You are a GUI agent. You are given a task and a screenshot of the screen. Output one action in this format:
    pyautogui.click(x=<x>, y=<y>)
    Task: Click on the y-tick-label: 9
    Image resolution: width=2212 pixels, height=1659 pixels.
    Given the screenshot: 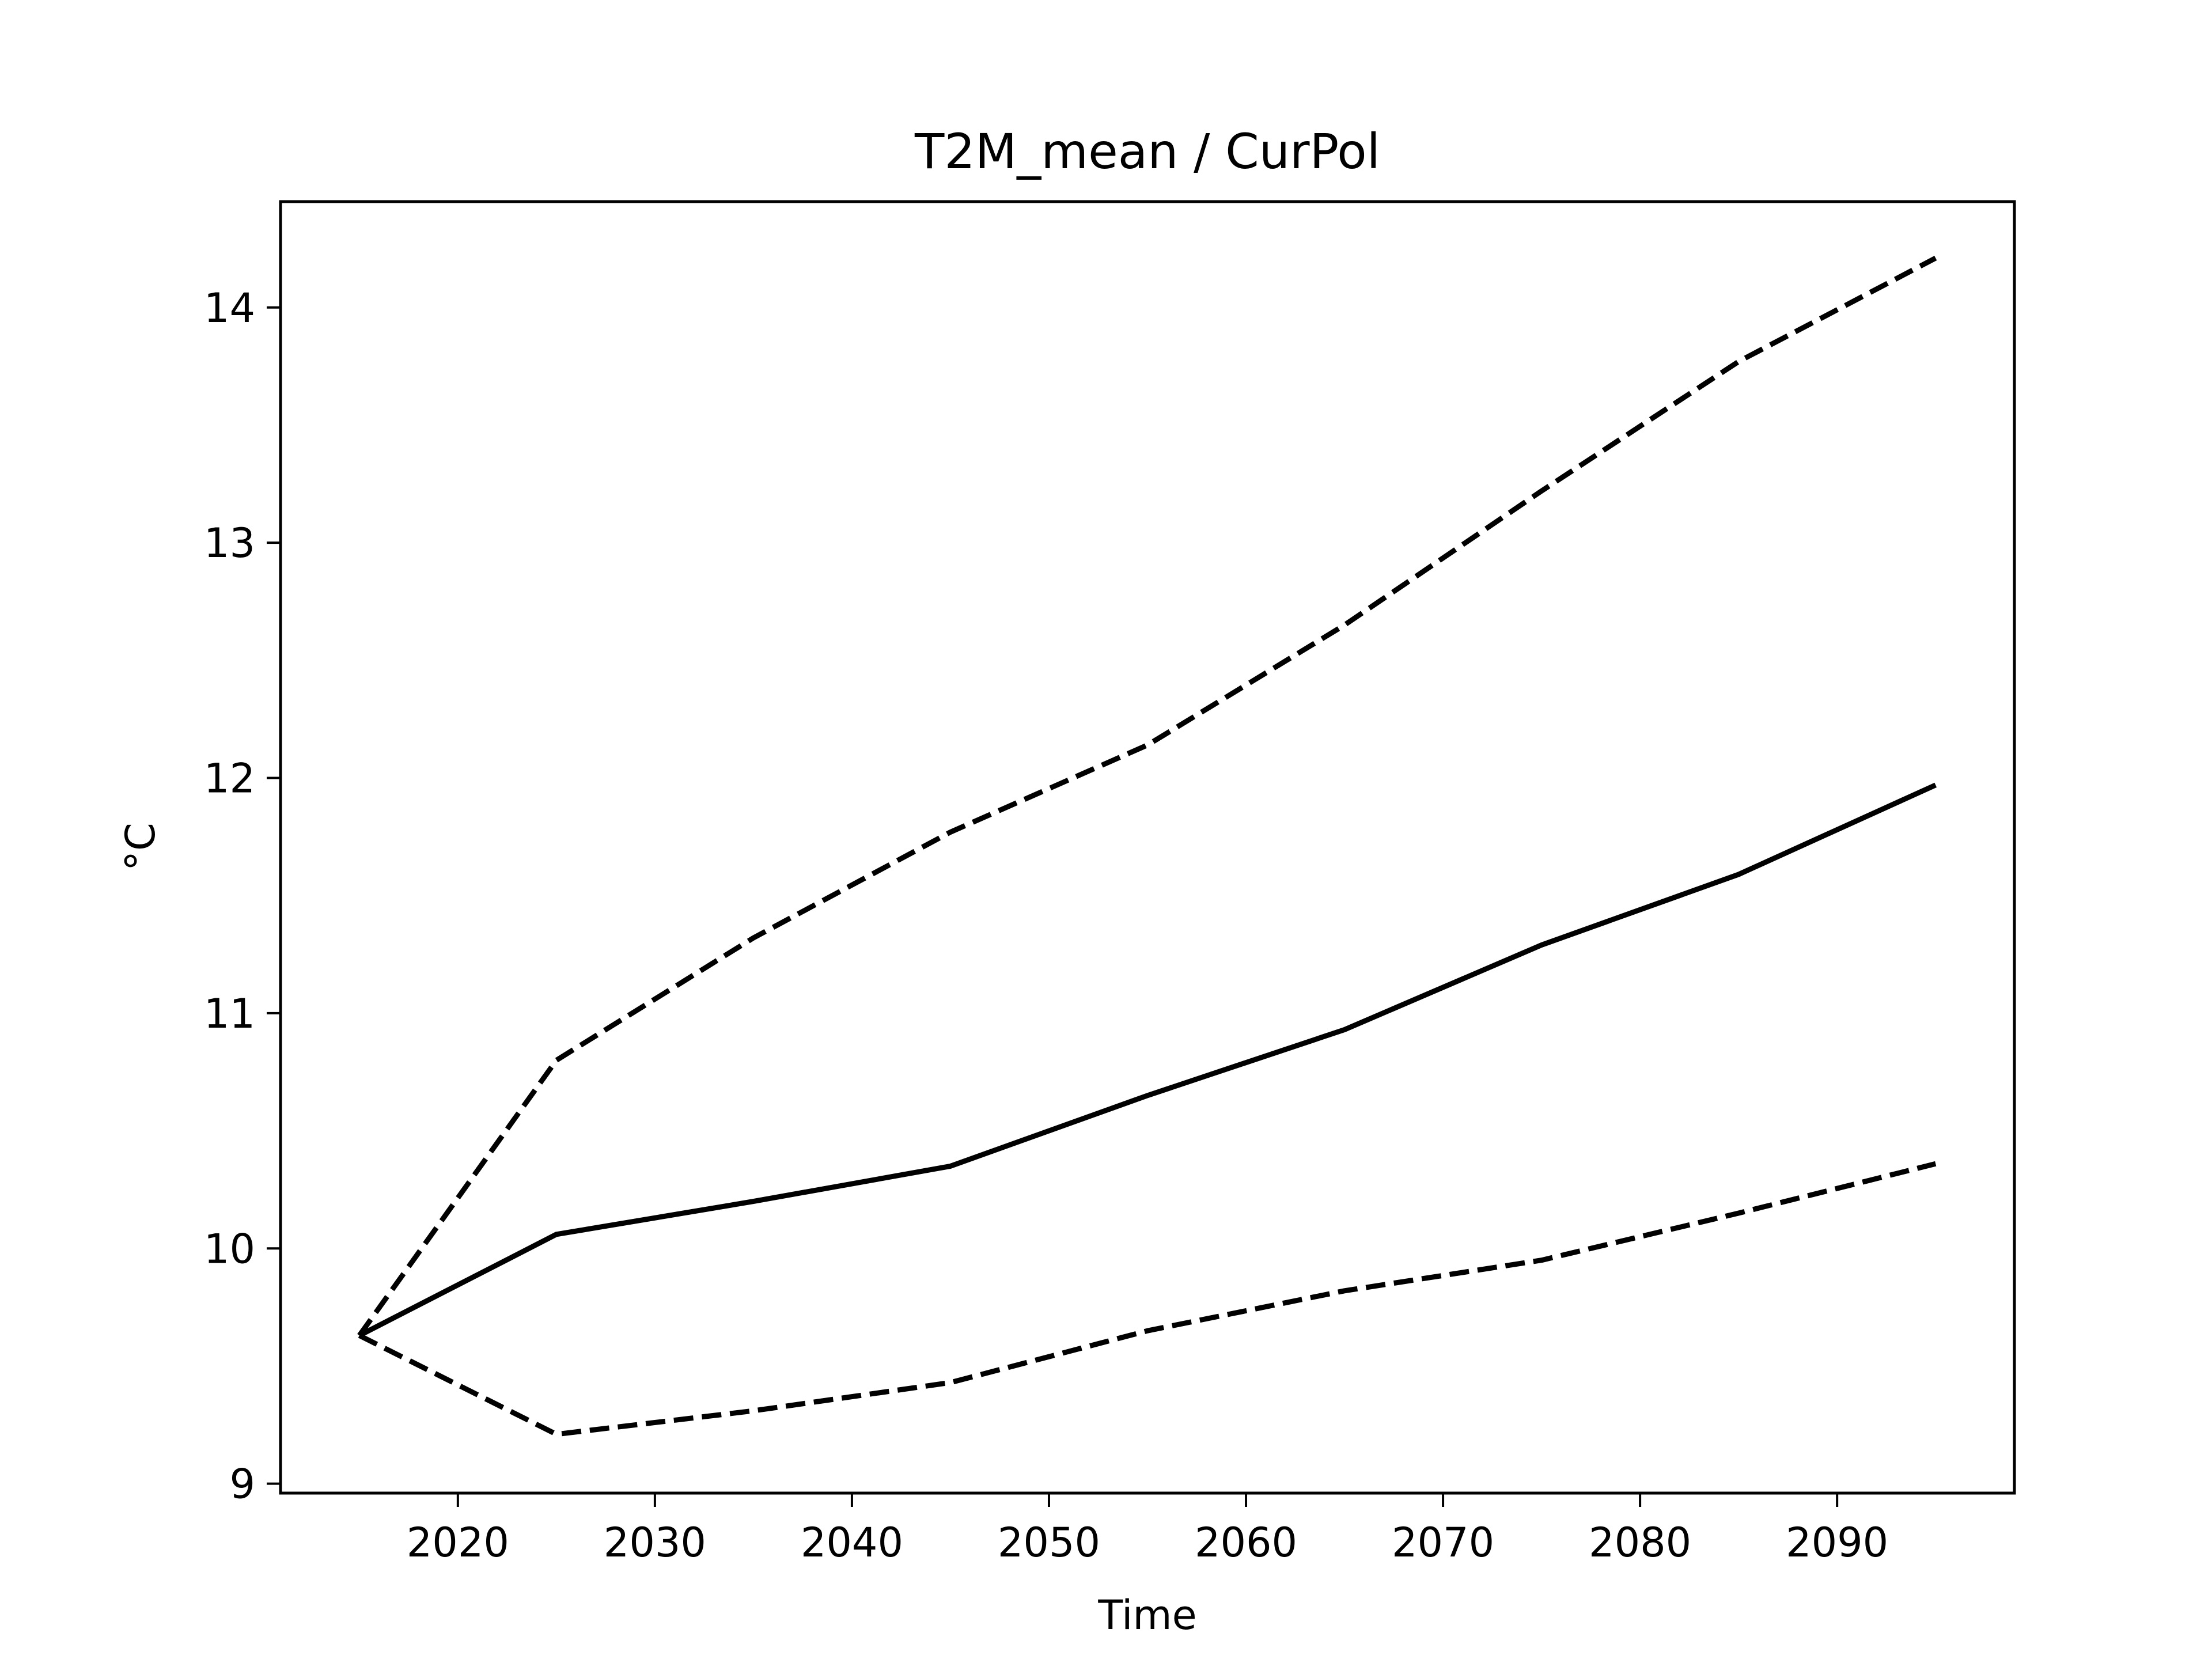 What is the action you would take?
    pyautogui.click(x=242, y=1484)
    